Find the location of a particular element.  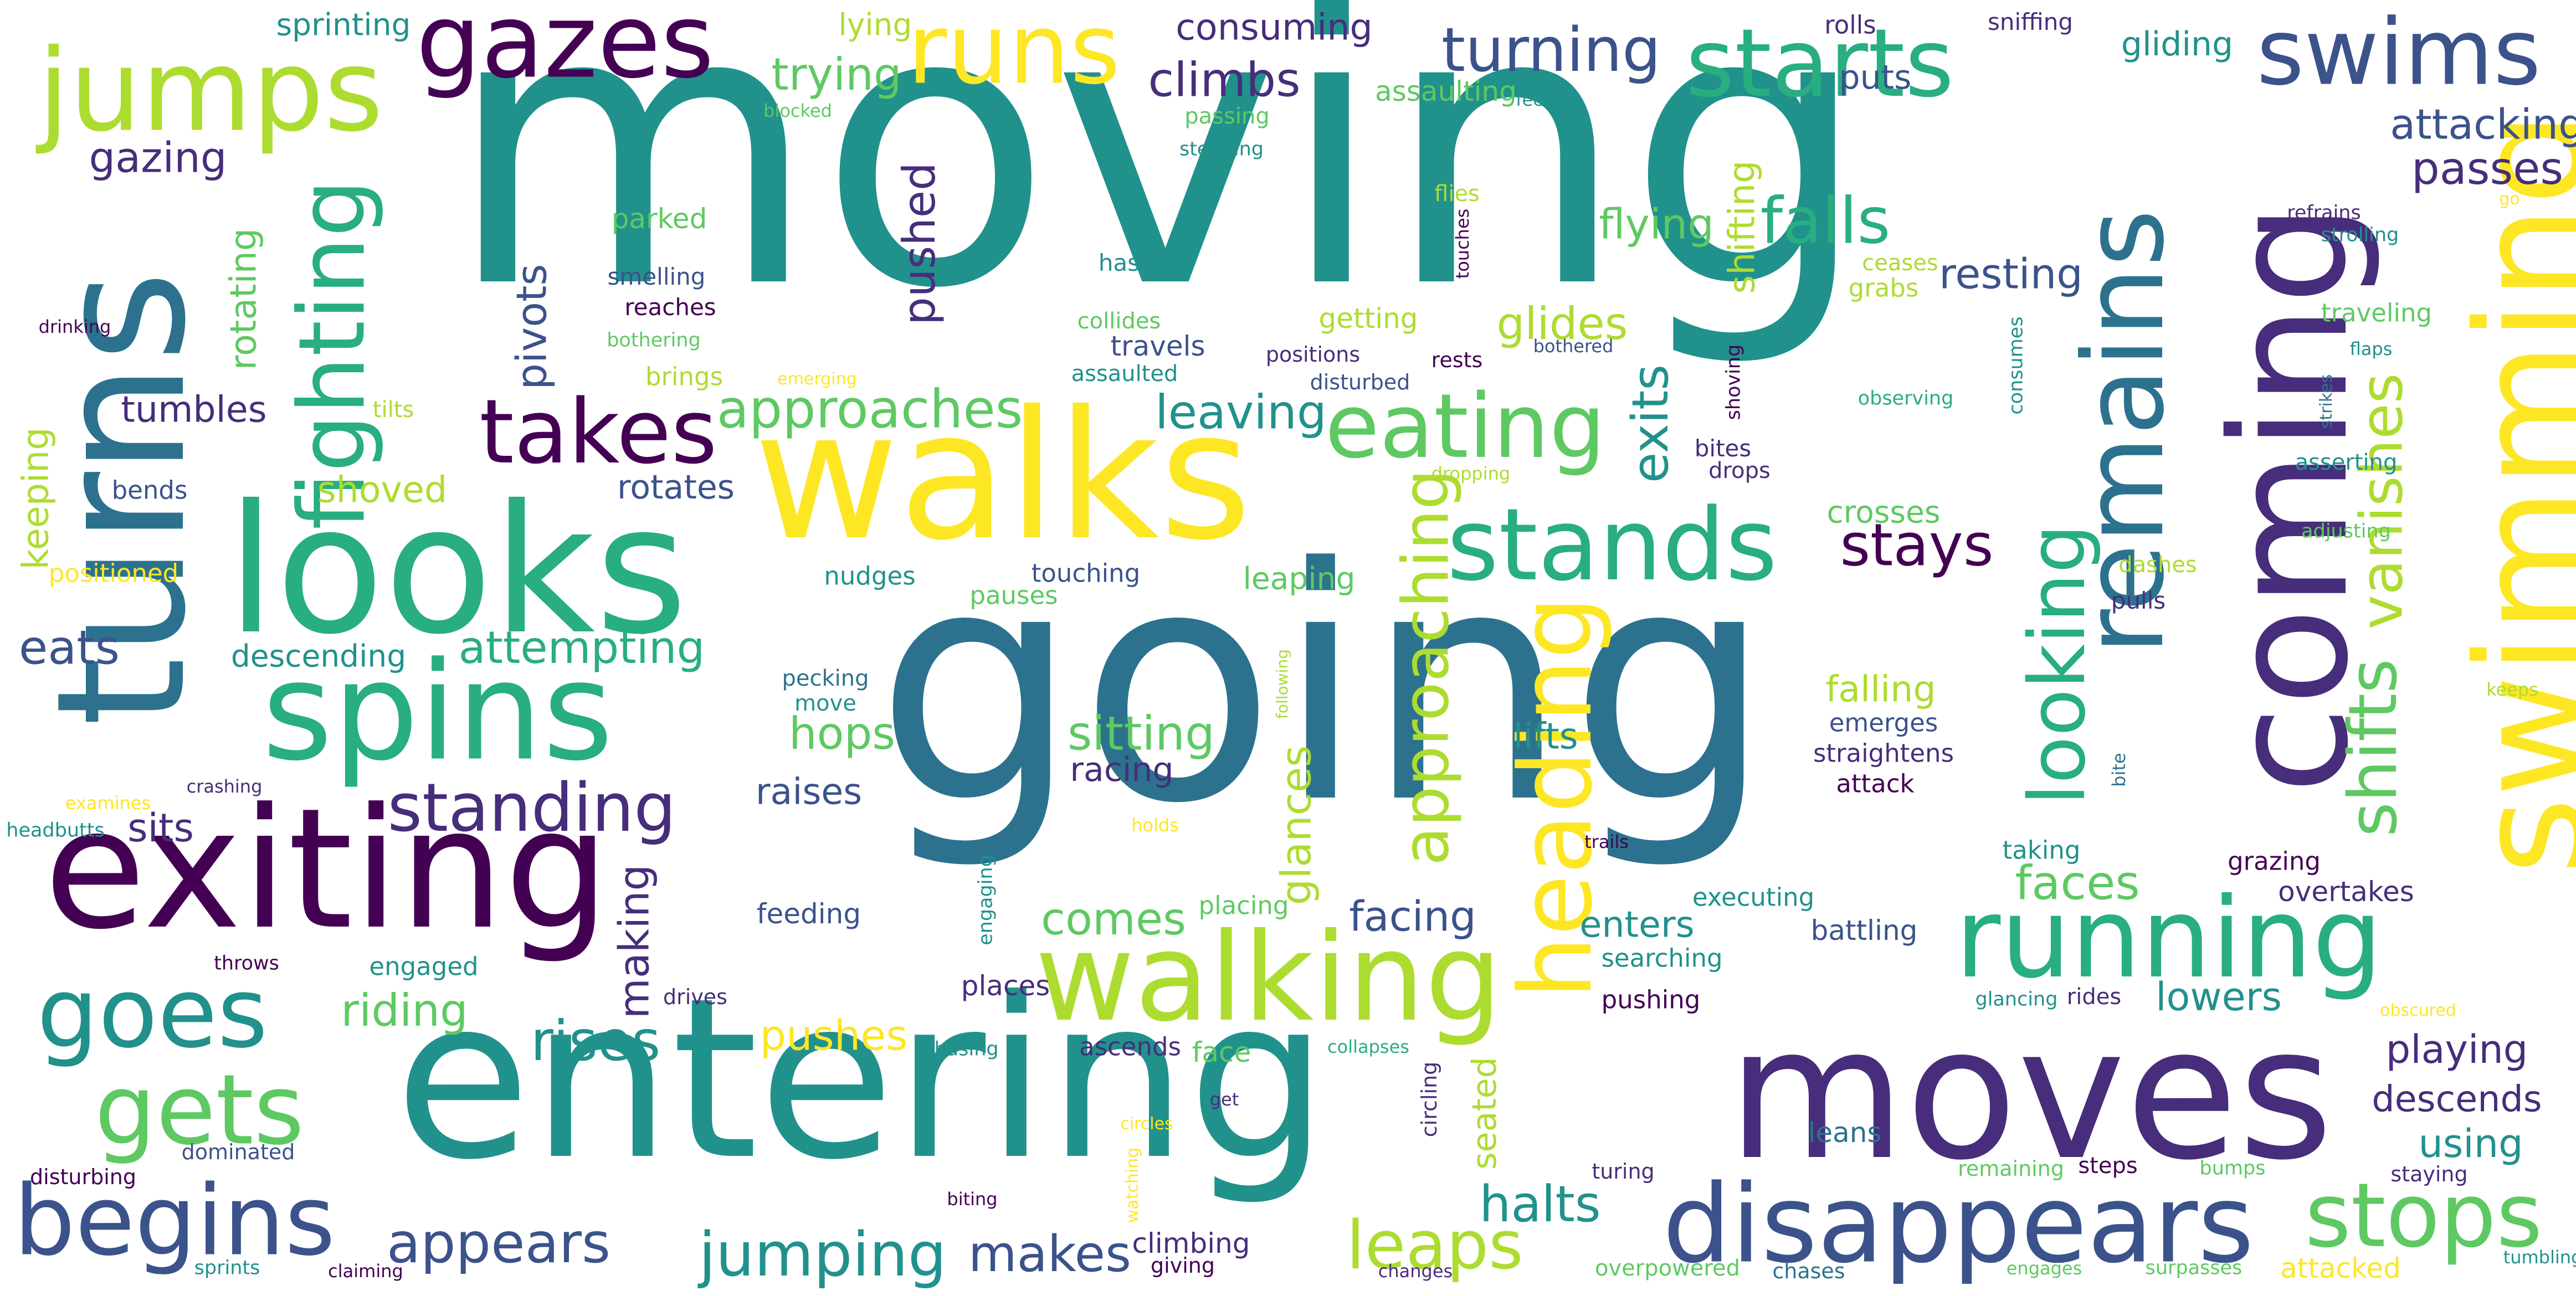

word-reaches: reaches is located at coordinates (670, 308).